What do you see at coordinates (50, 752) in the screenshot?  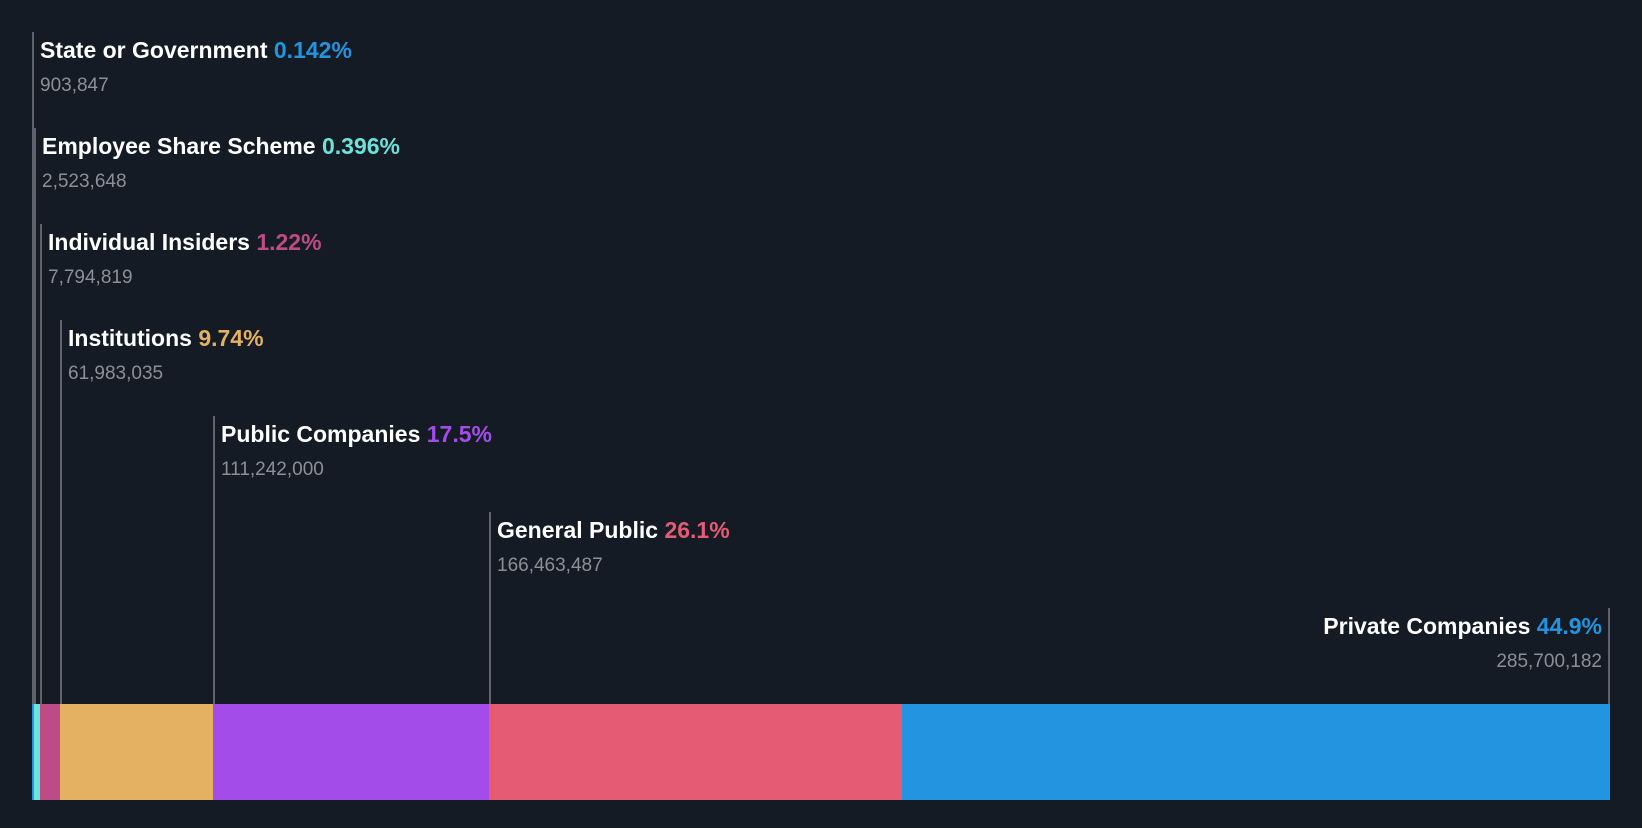 I see `bar-segment-insiders` at bounding box center [50, 752].